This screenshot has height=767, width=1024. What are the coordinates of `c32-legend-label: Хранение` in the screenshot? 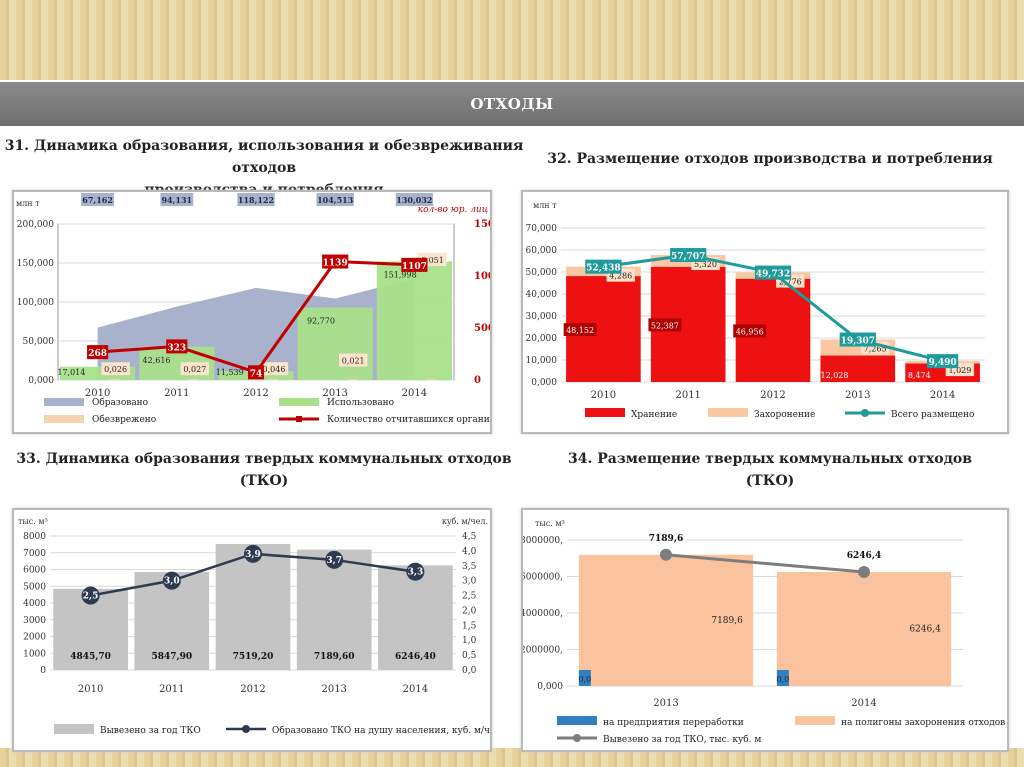 It's located at (654, 415).